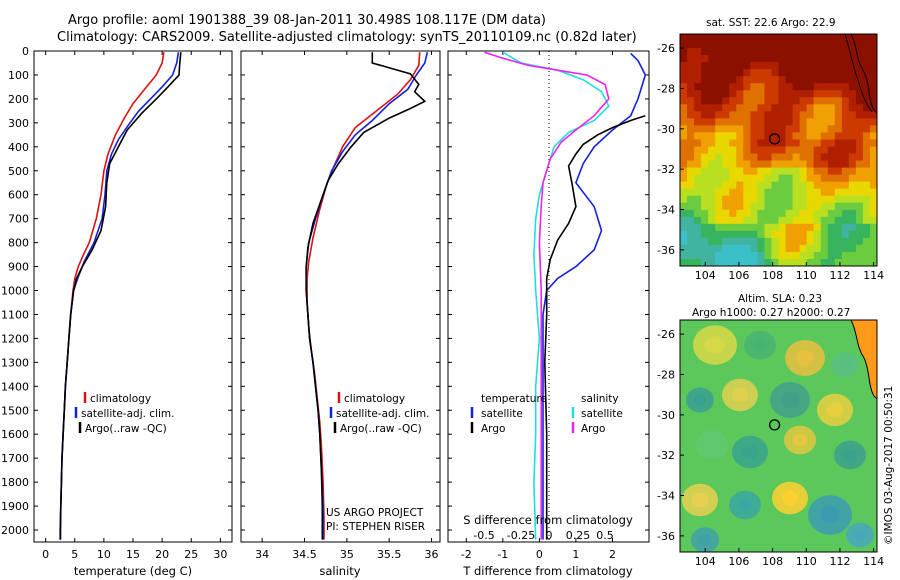 Image resolution: width=900 pixels, height=580 pixels. What do you see at coordinates (863, 360) in the screenshot?
I see `coastline` at bounding box center [863, 360].